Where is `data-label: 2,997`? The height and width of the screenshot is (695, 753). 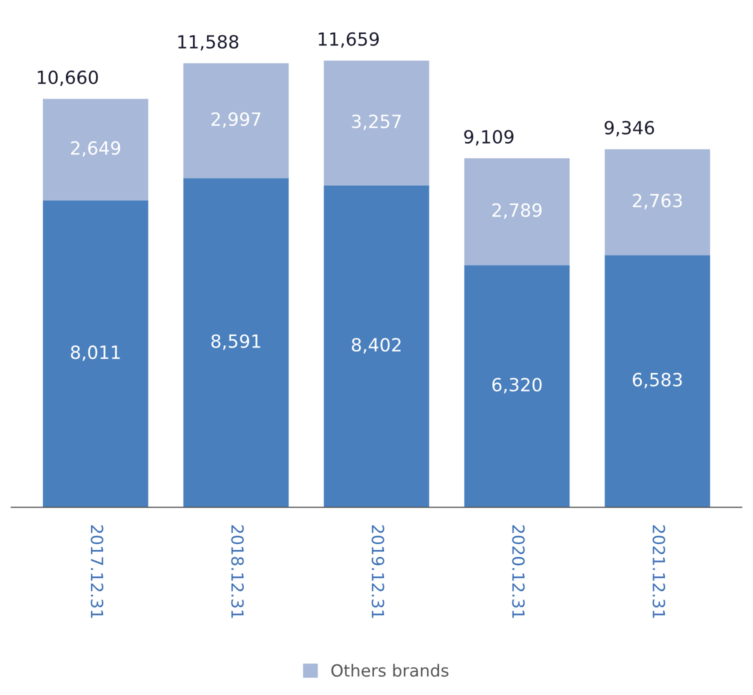 data-label: 2,997 is located at coordinates (236, 120).